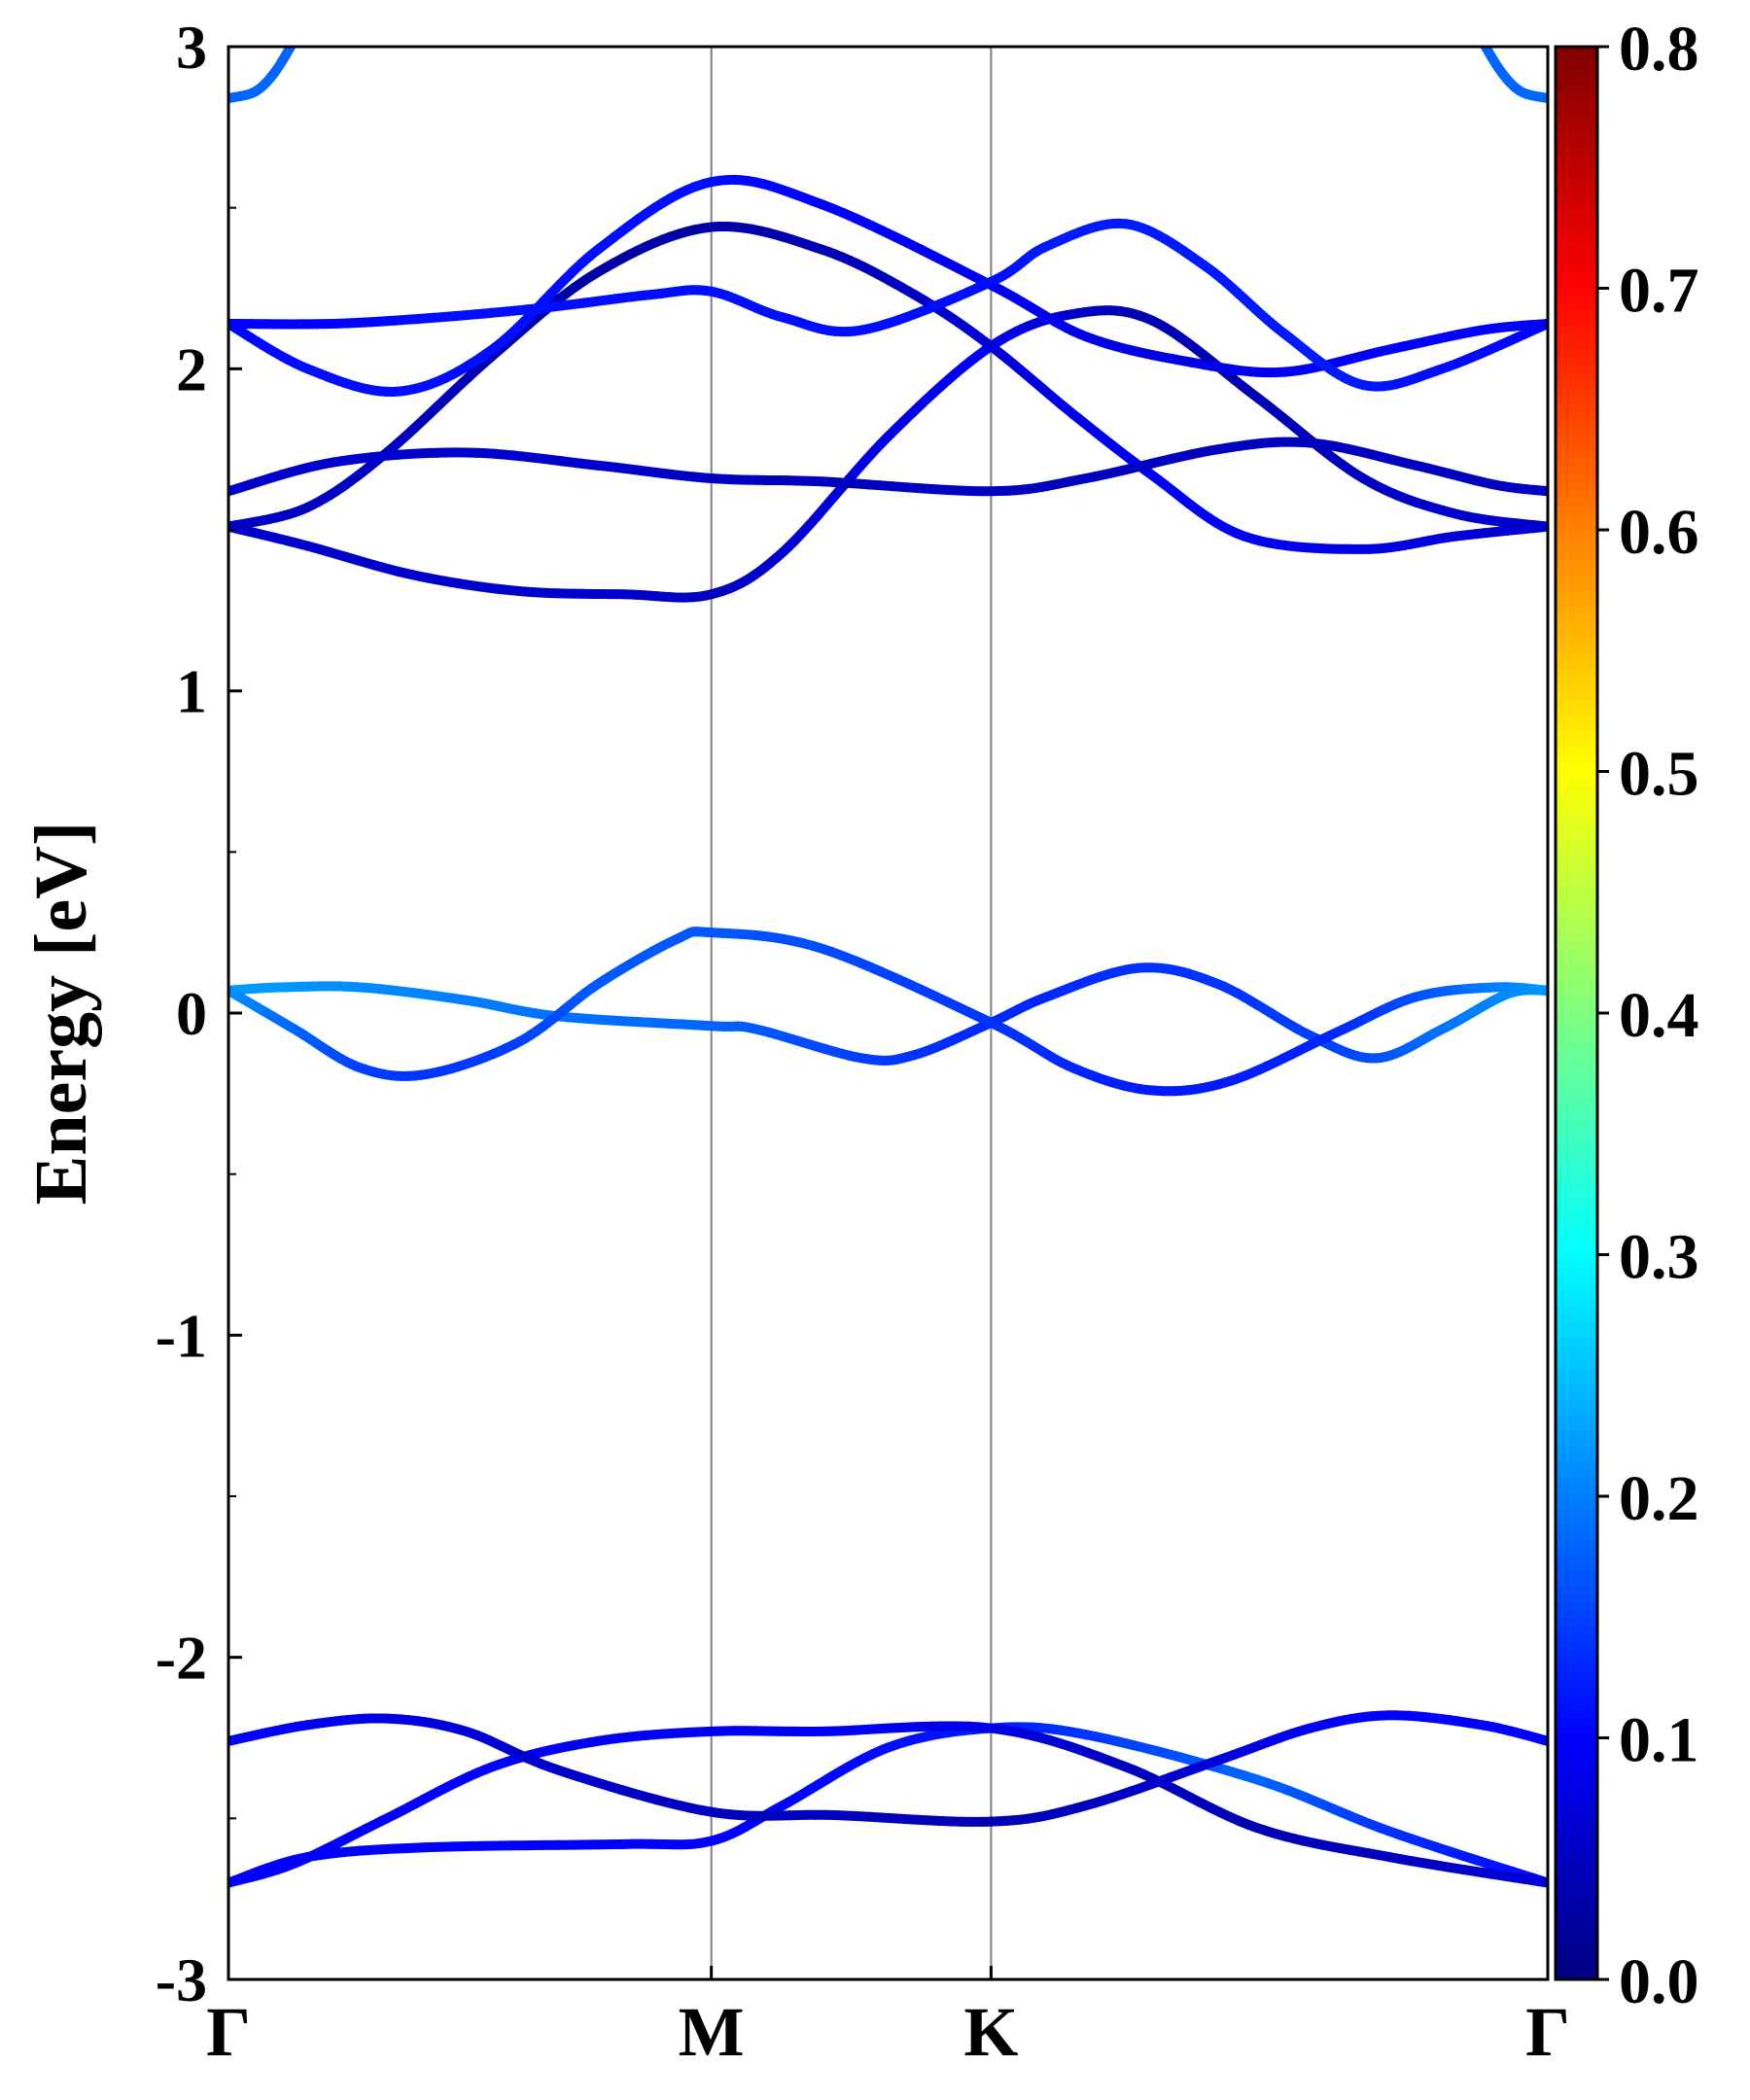  I want to click on kpoint-label: K, so click(990, 2032).